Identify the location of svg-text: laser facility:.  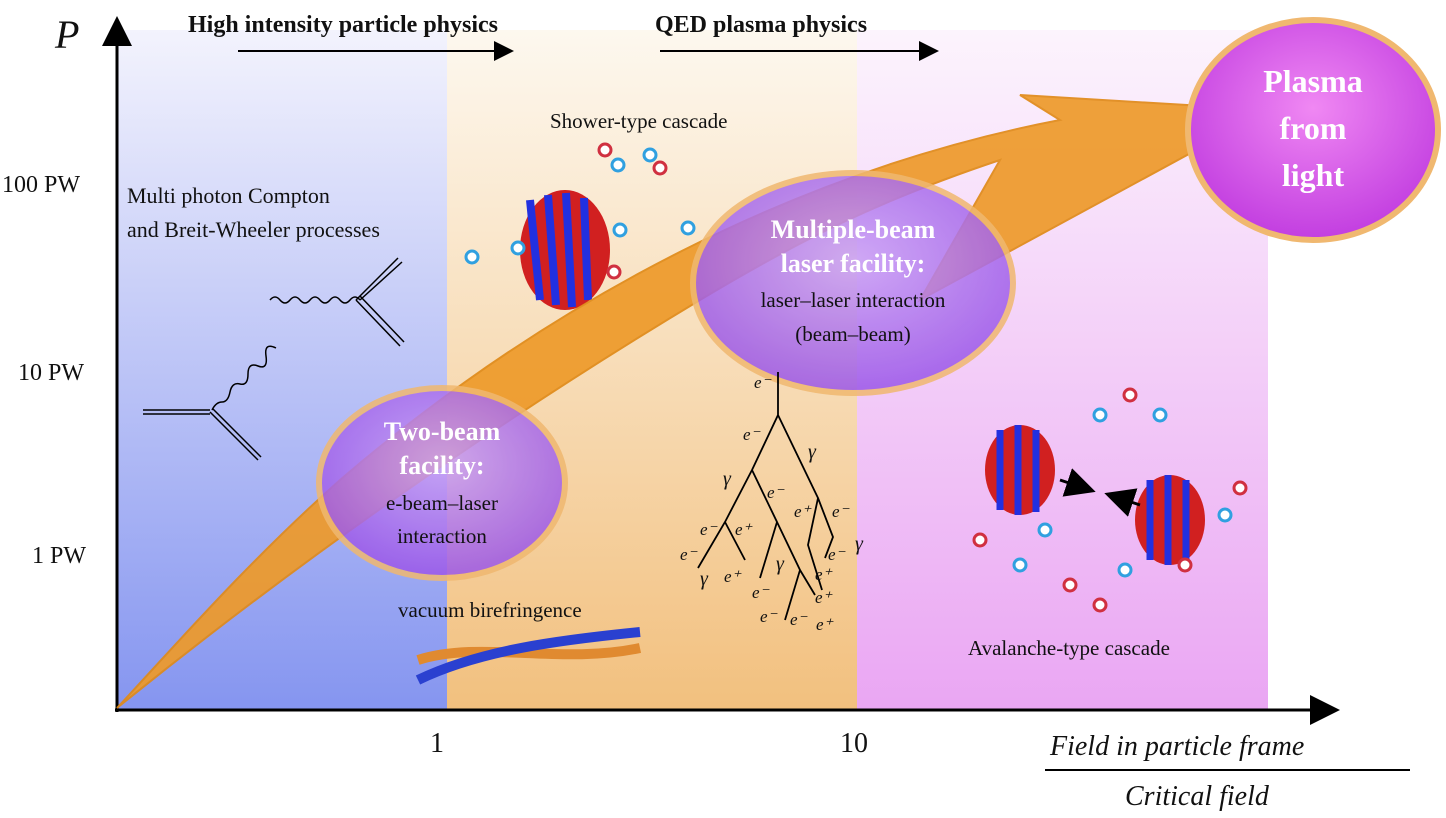
(853, 263).